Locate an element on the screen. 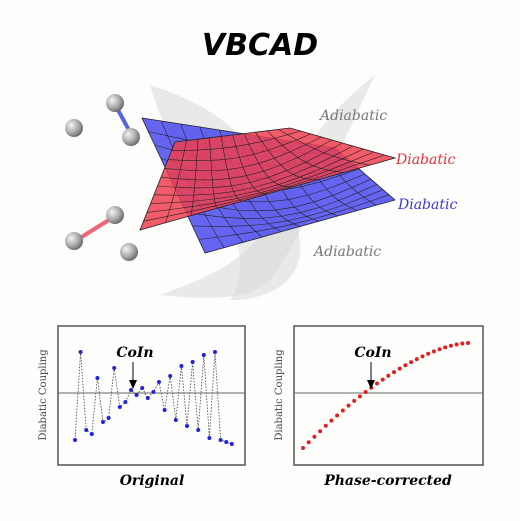 The height and width of the screenshot is (521, 520). potential-surfaces is located at coordinates (268, 185).